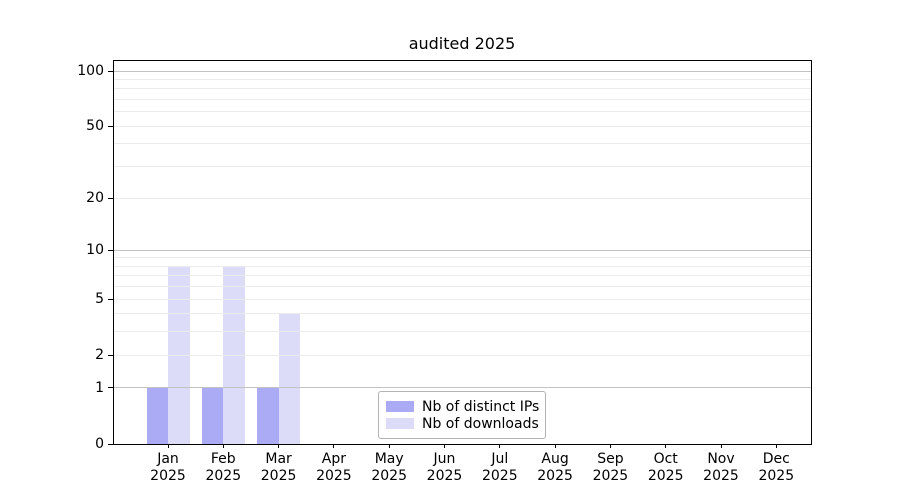 This screenshot has width=900, height=500. Describe the element at coordinates (289, 378) in the screenshot. I see `bar-downloads` at that location.